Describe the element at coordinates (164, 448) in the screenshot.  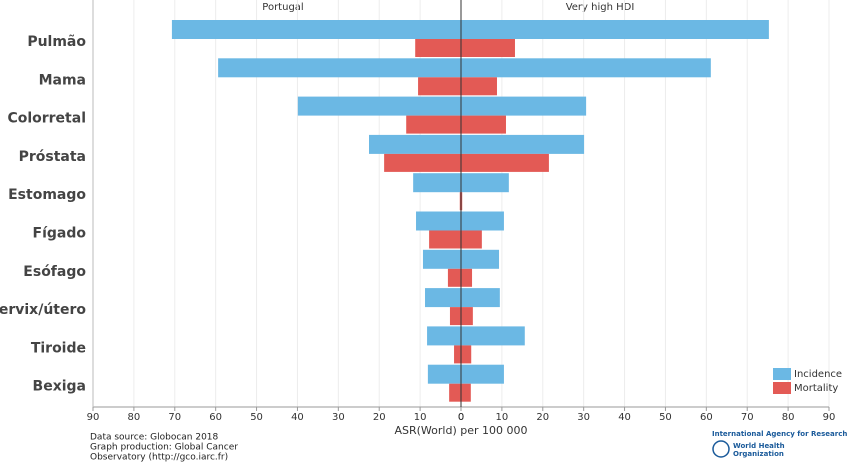
I see `footer: Graph production: Global Cancer` at that location.